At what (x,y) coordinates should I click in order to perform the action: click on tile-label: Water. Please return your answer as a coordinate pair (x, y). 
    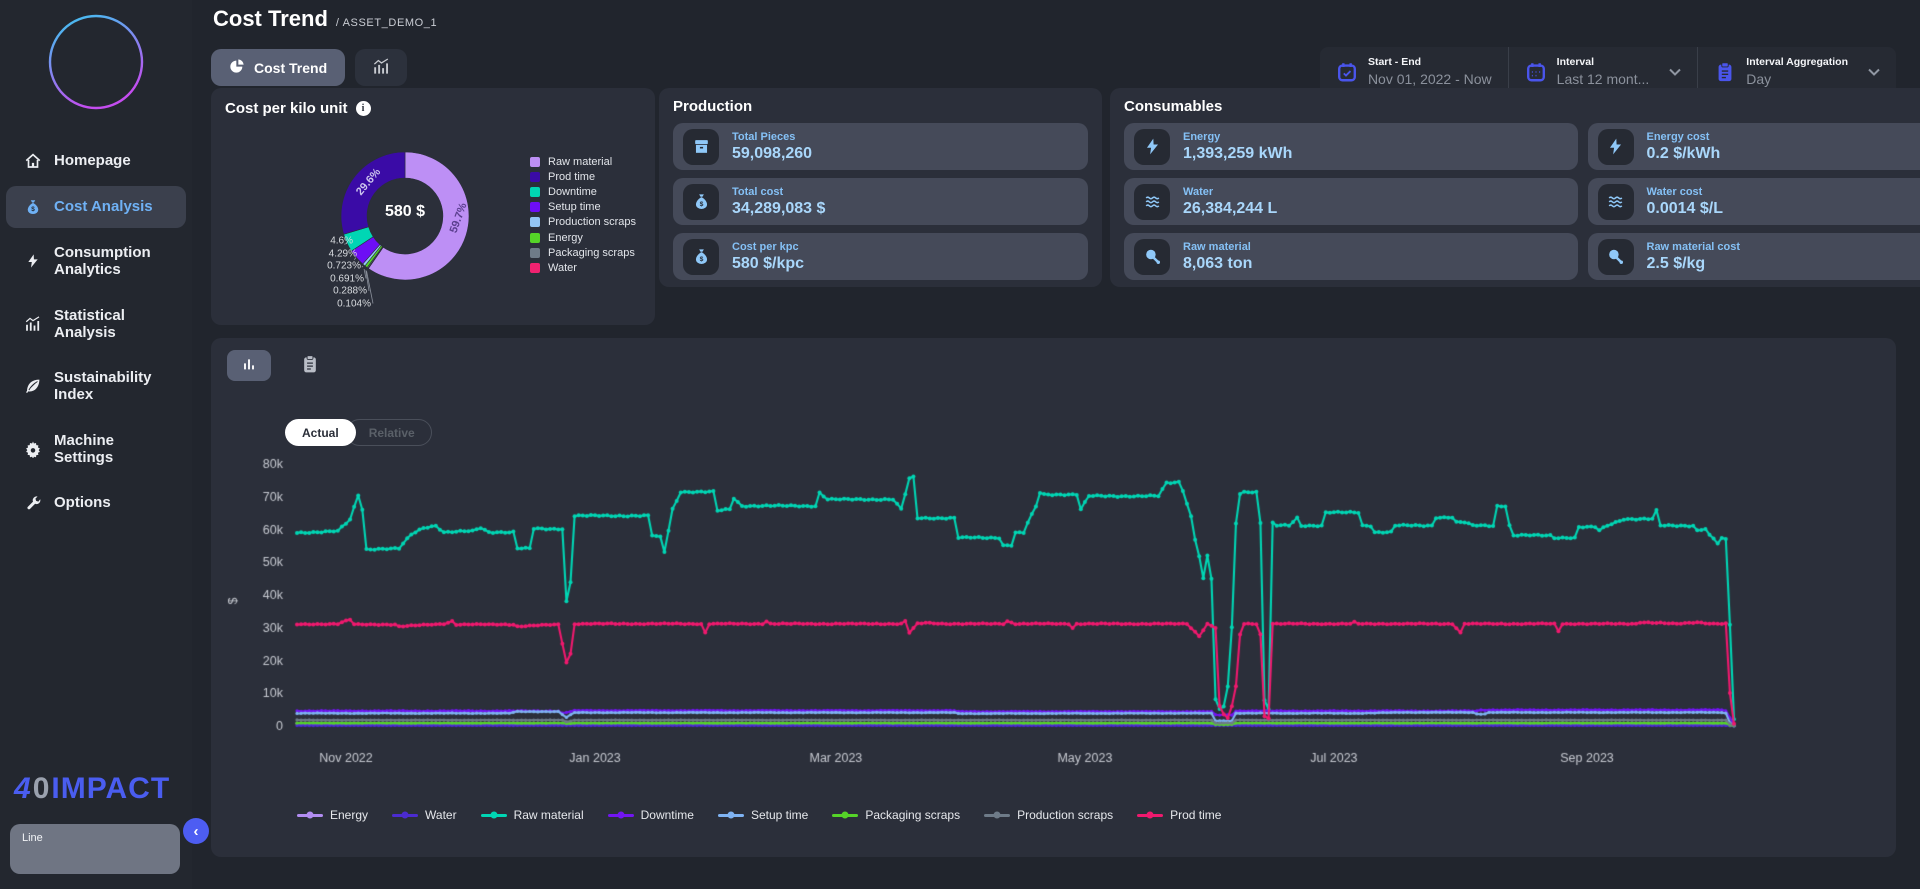
    Looking at the image, I should click on (1198, 191).